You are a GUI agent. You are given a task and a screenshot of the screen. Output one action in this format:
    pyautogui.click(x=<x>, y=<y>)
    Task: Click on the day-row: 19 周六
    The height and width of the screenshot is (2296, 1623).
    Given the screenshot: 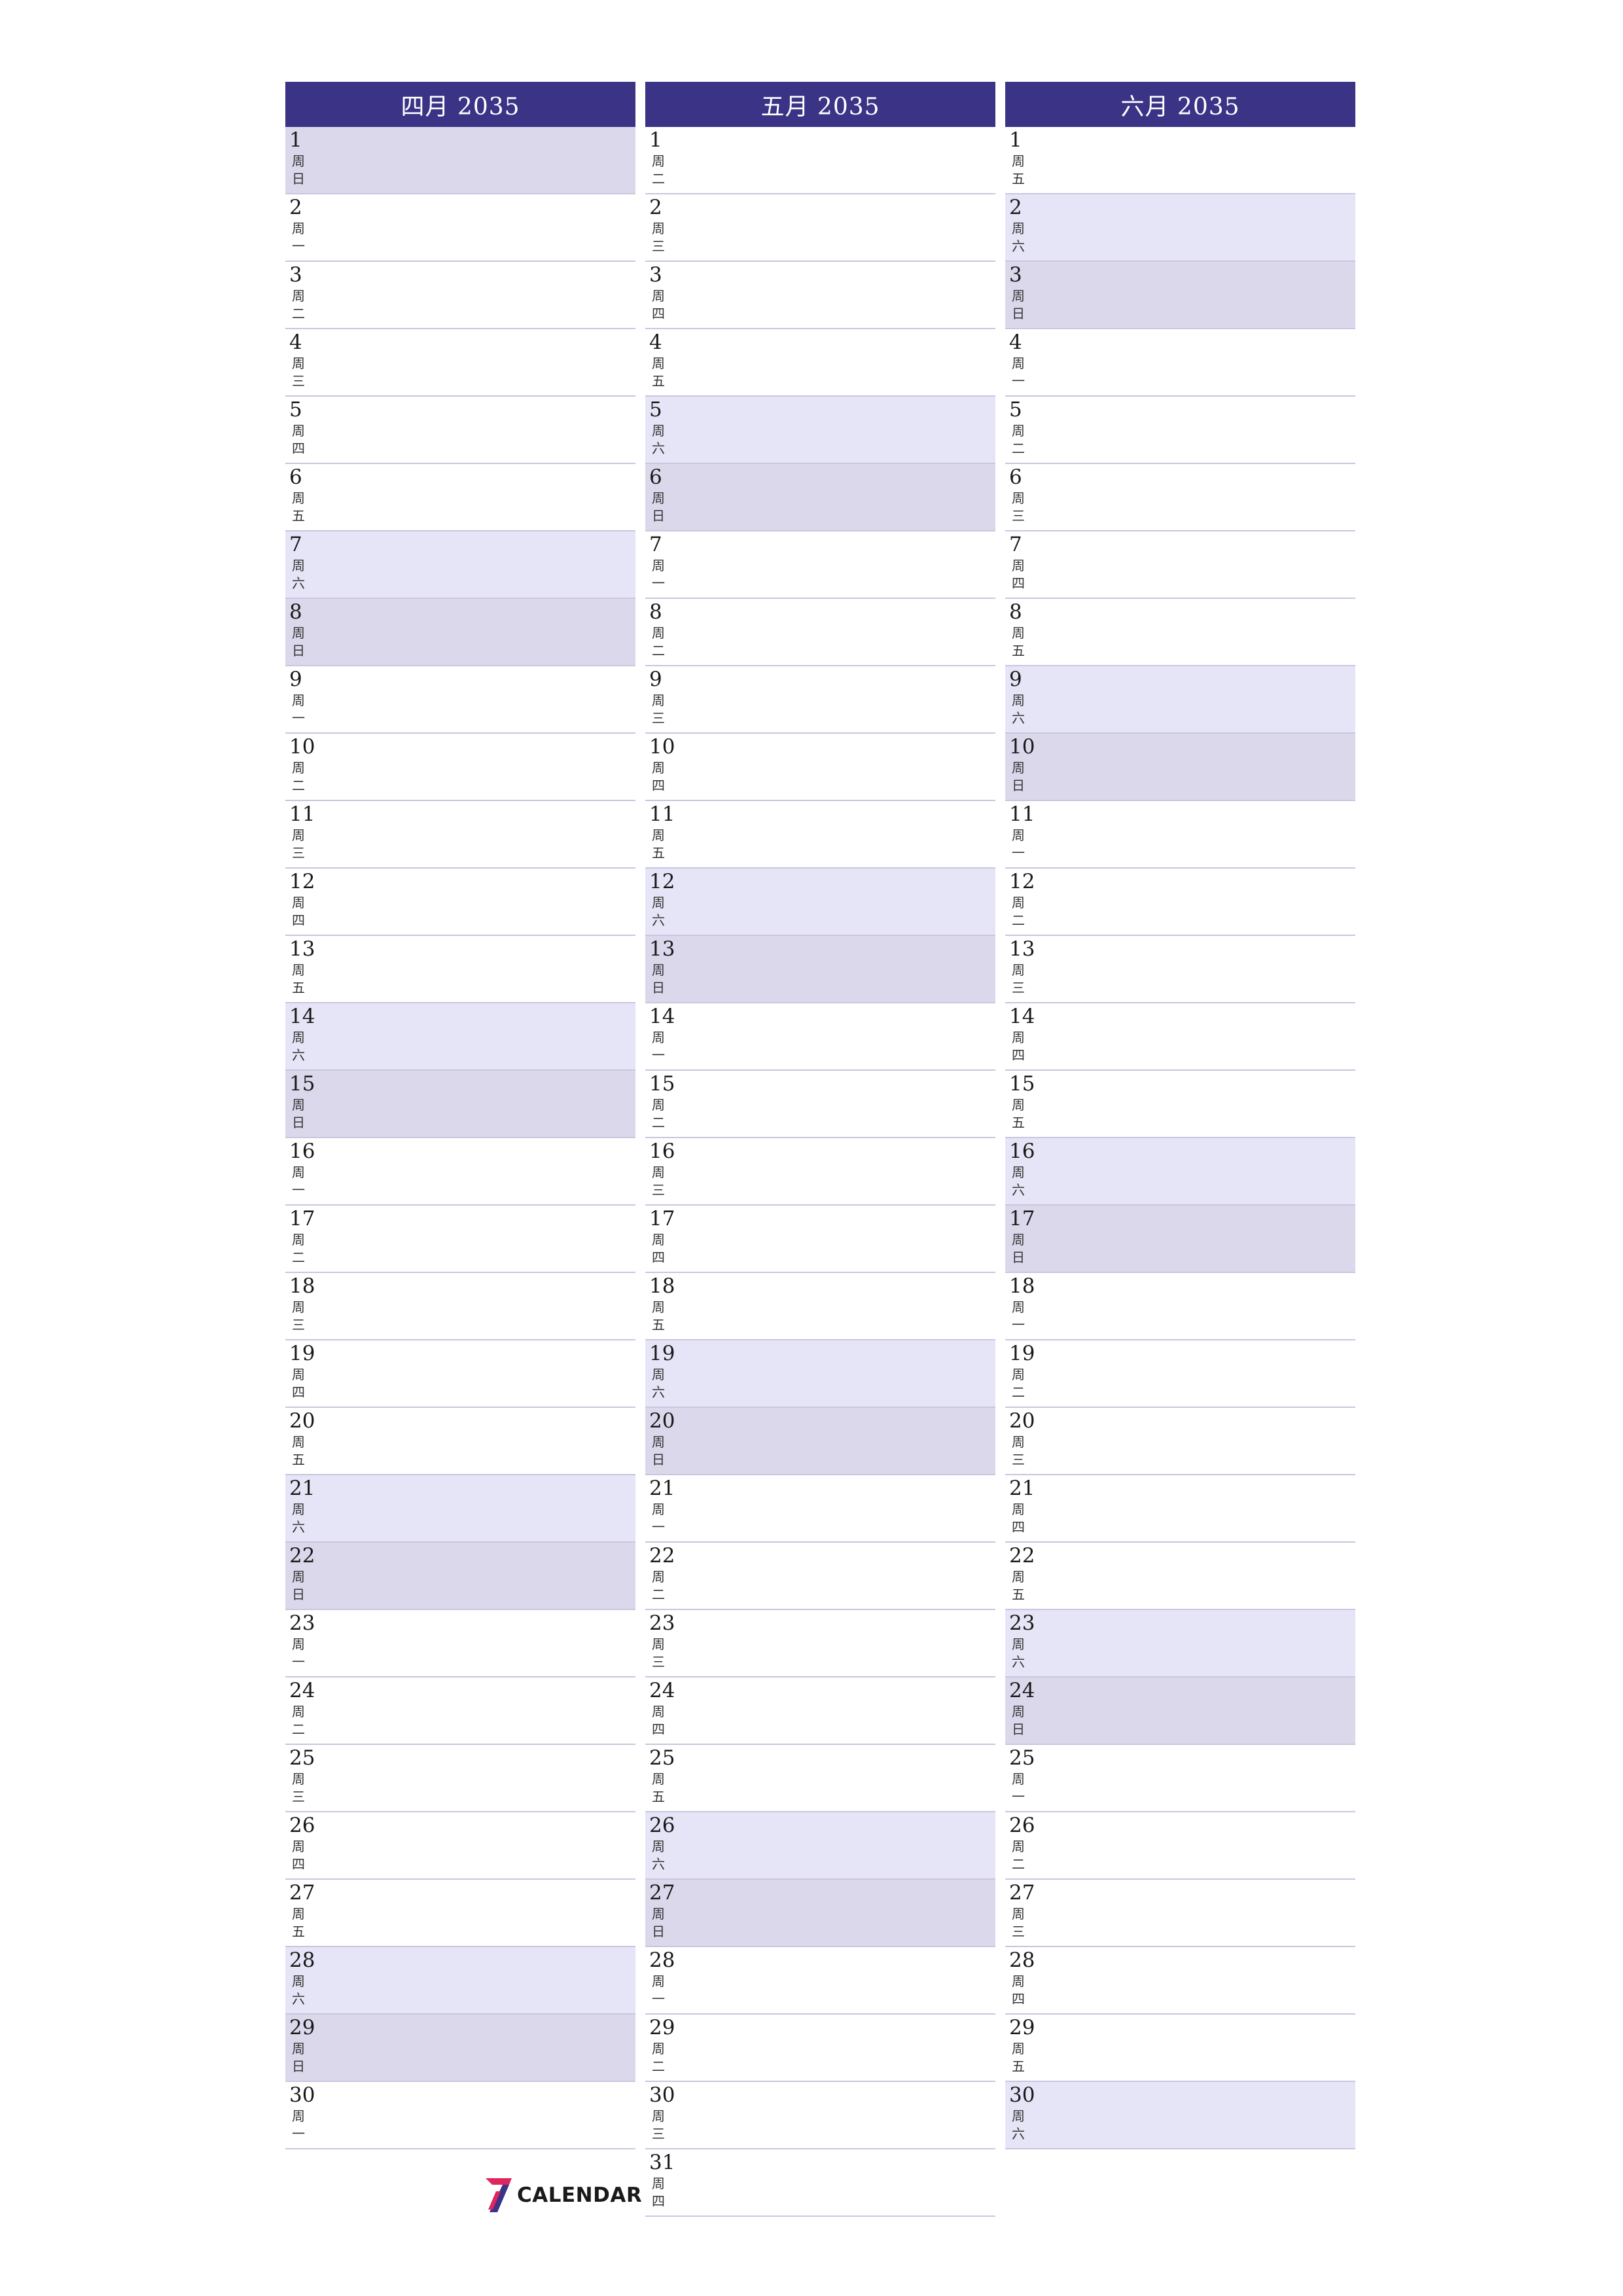 What is the action you would take?
    pyautogui.click(x=820, y=1374)
    